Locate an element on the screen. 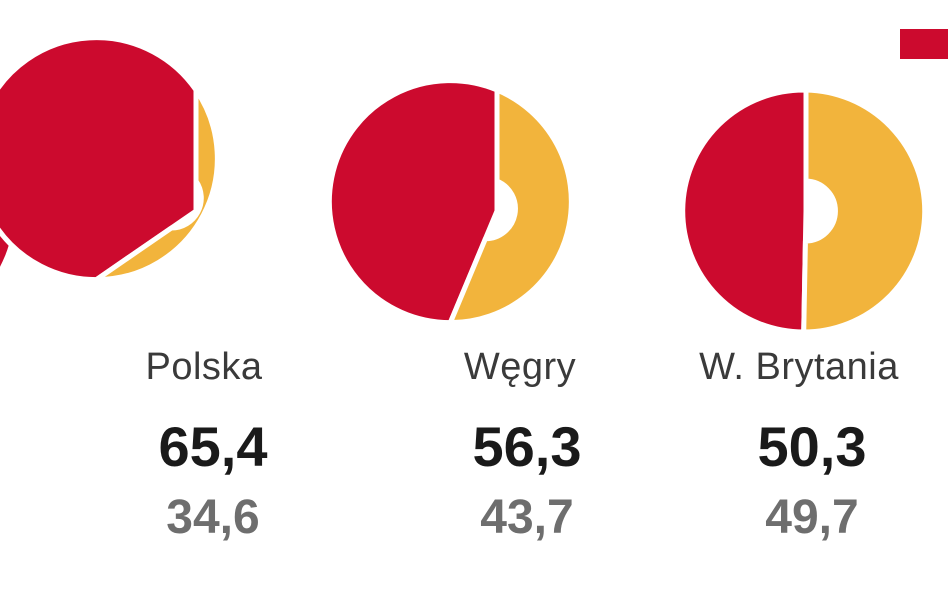 This screenshot has height=593, width=948. primary-value-polska: 65,4 is located at coordinates (213, 446).